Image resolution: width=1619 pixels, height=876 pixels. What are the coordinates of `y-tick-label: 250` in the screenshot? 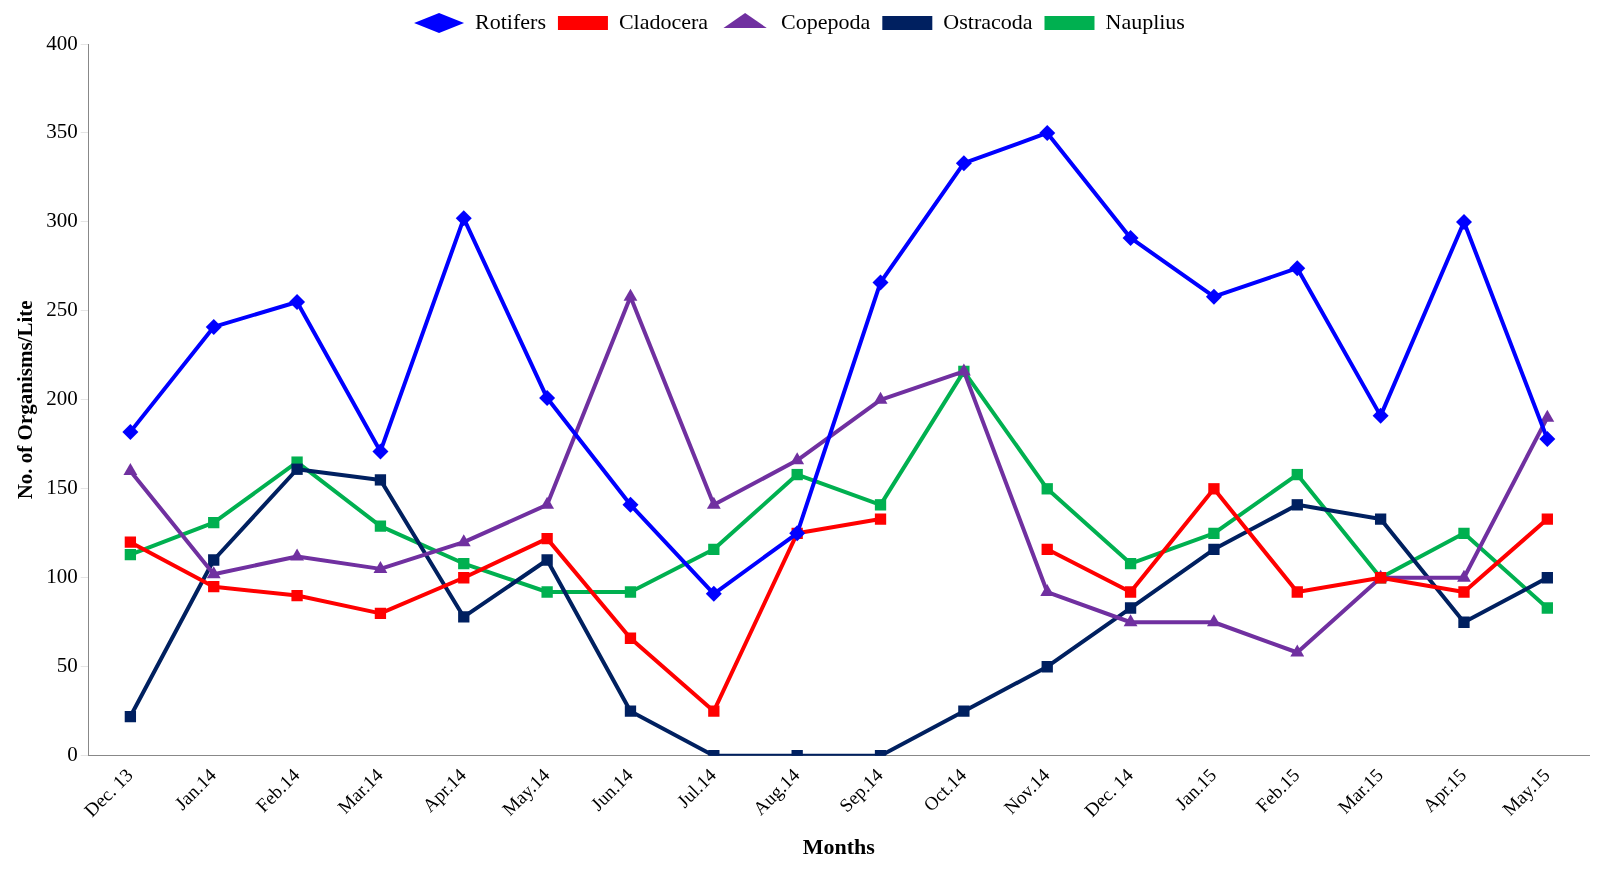 It's located at (62, 309).